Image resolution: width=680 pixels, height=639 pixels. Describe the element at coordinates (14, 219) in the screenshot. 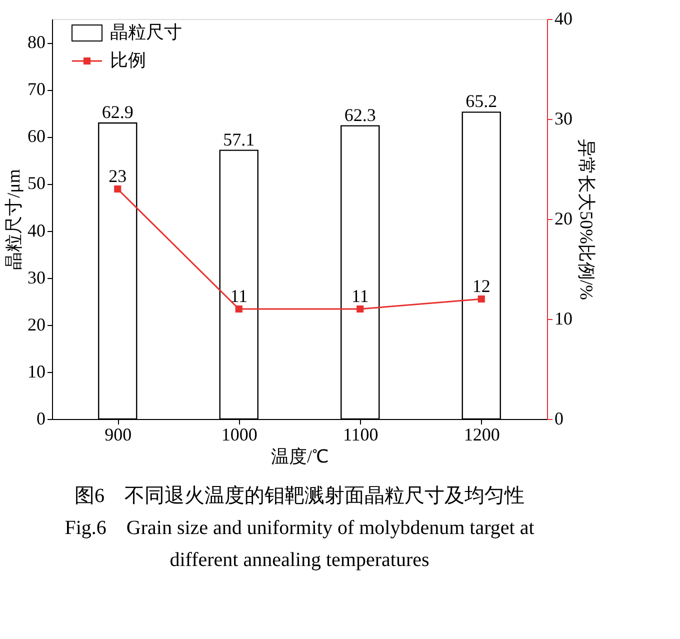

I see `y-axis-title: 晶粒尺寸/μm` at that location.